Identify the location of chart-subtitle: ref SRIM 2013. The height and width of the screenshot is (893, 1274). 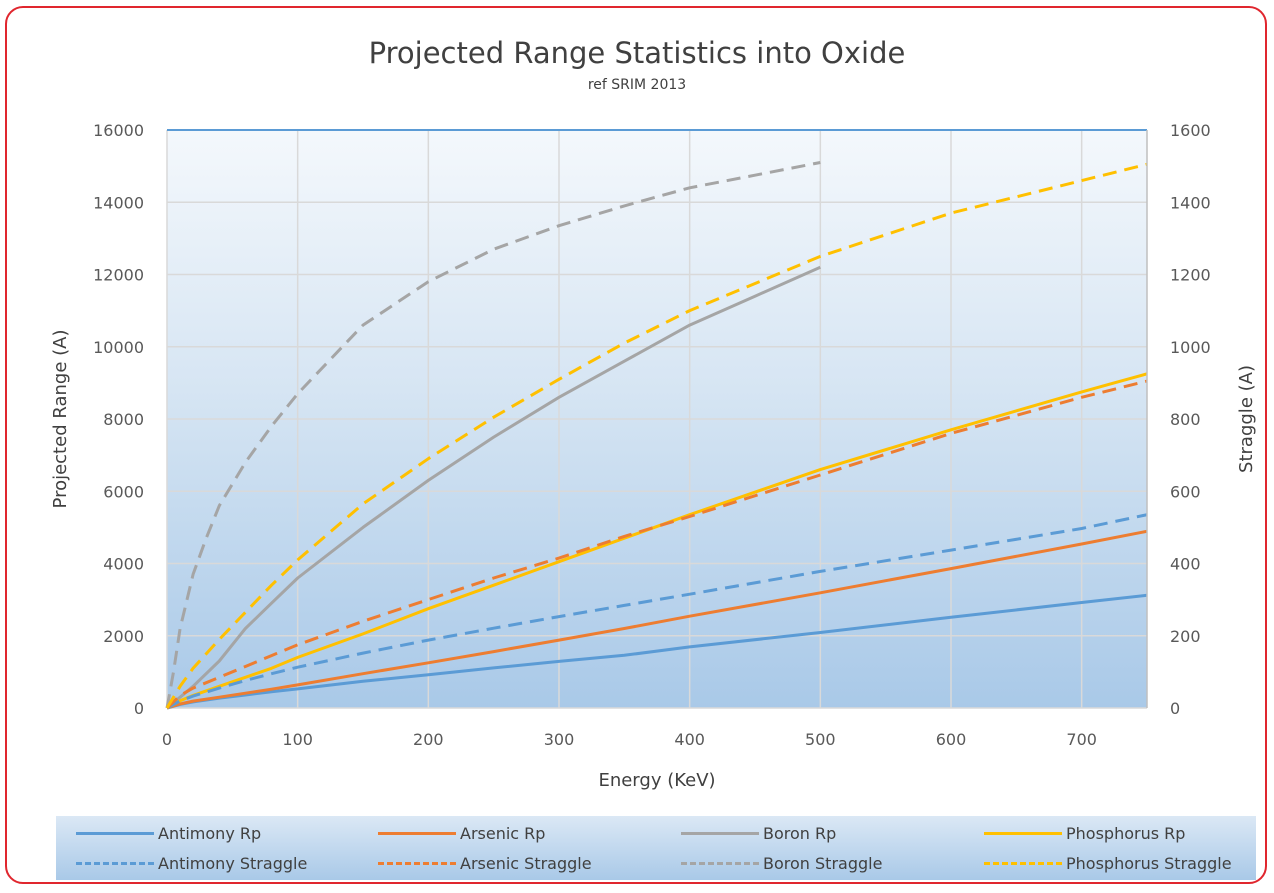
(637, 85).